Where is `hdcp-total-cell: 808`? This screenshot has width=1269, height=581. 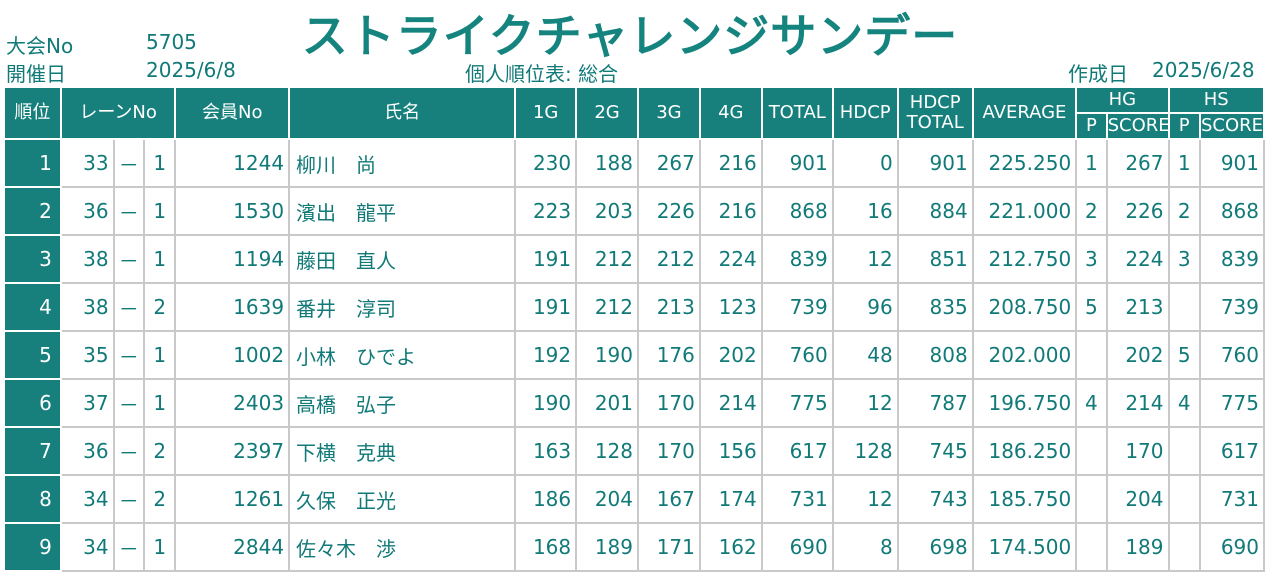
hdcp-total-cell: 808 is located at coordinates (935, 355).